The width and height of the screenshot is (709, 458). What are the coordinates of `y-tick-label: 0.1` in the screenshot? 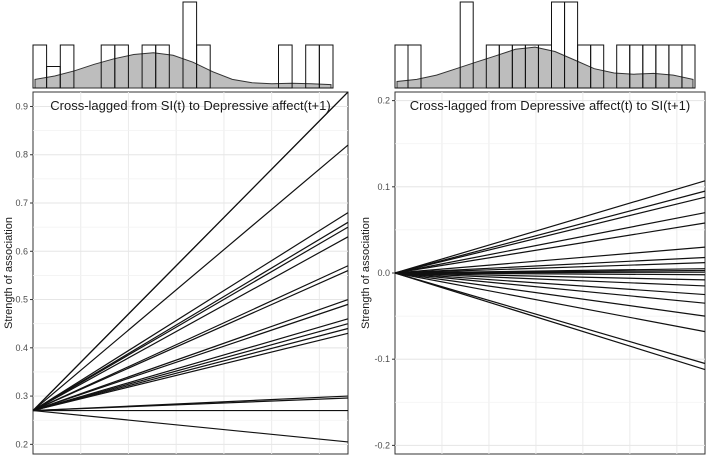 It's located at (383, 187).